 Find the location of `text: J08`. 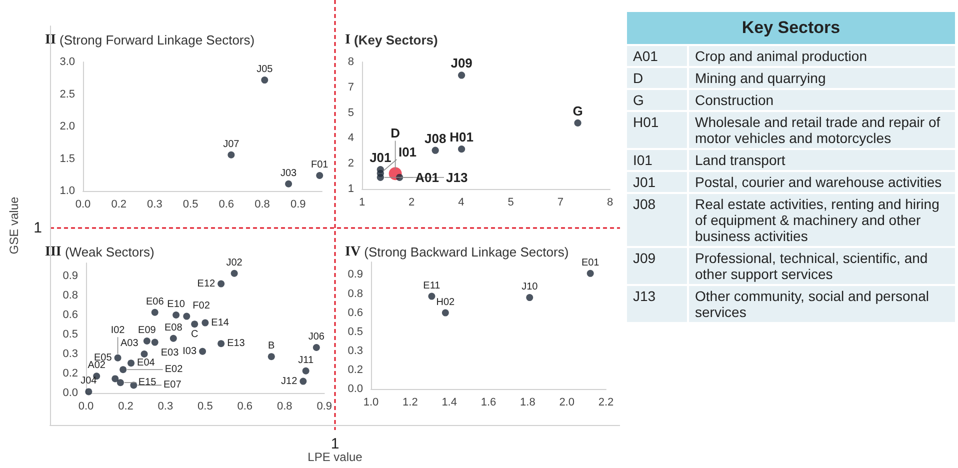

text: J08 is located at coordinates (658, 220).